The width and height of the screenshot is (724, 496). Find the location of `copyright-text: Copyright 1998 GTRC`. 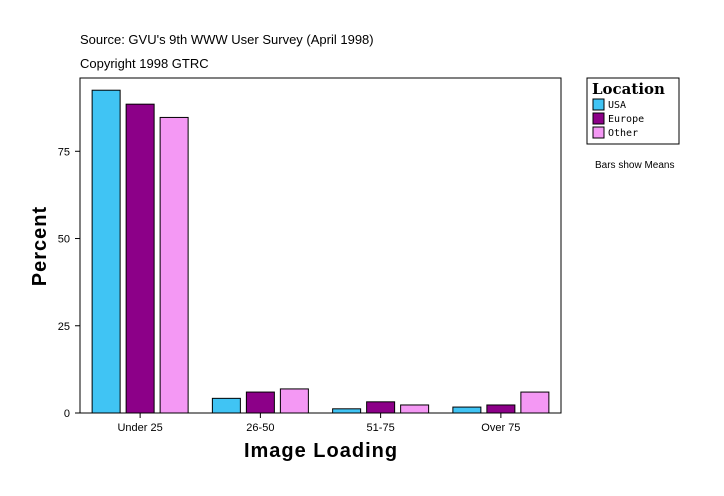

copyright-text: Copyright 1998 GTRC is located at coordinates (144, 63).